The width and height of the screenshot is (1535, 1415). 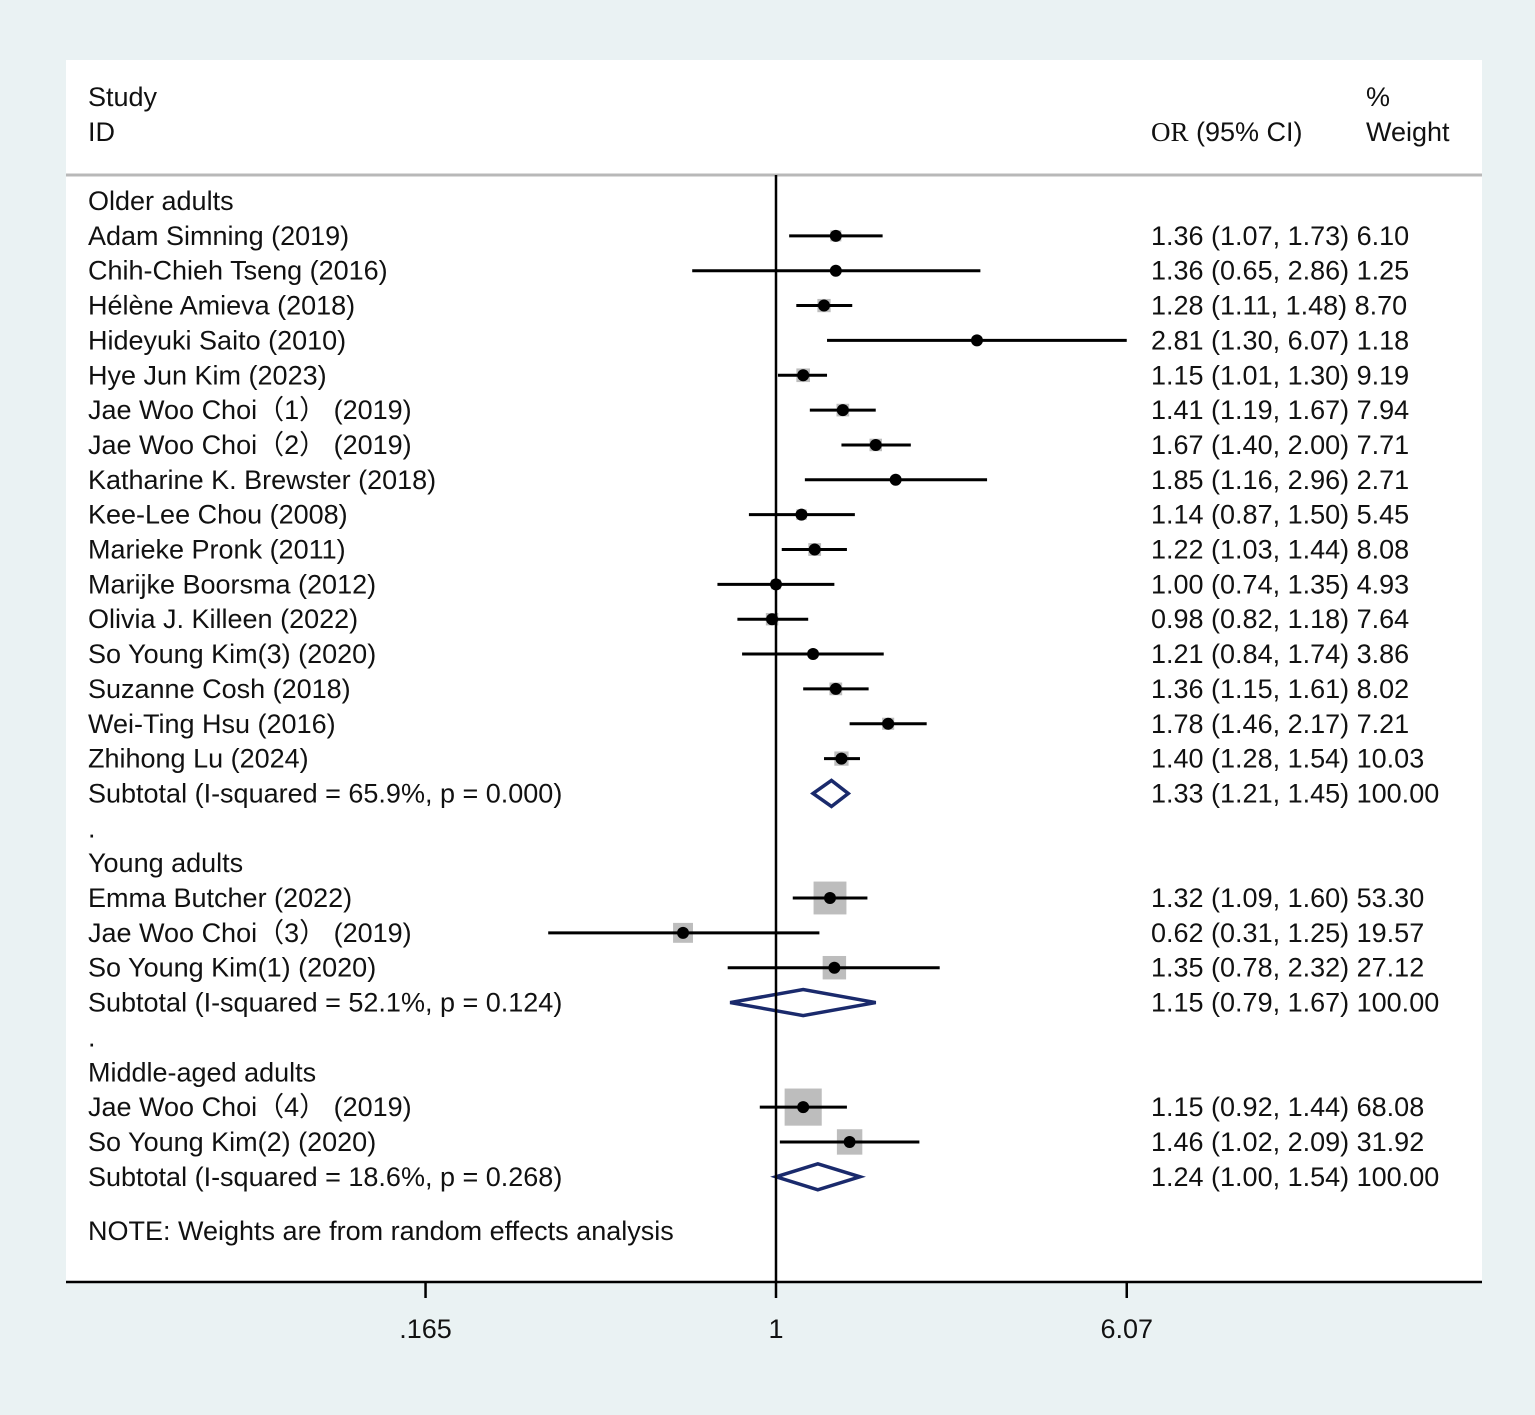 What do you see at coordinates (101, 132) in the screenshot?
I see `header-id: ID` at bounding box center [101, 132].